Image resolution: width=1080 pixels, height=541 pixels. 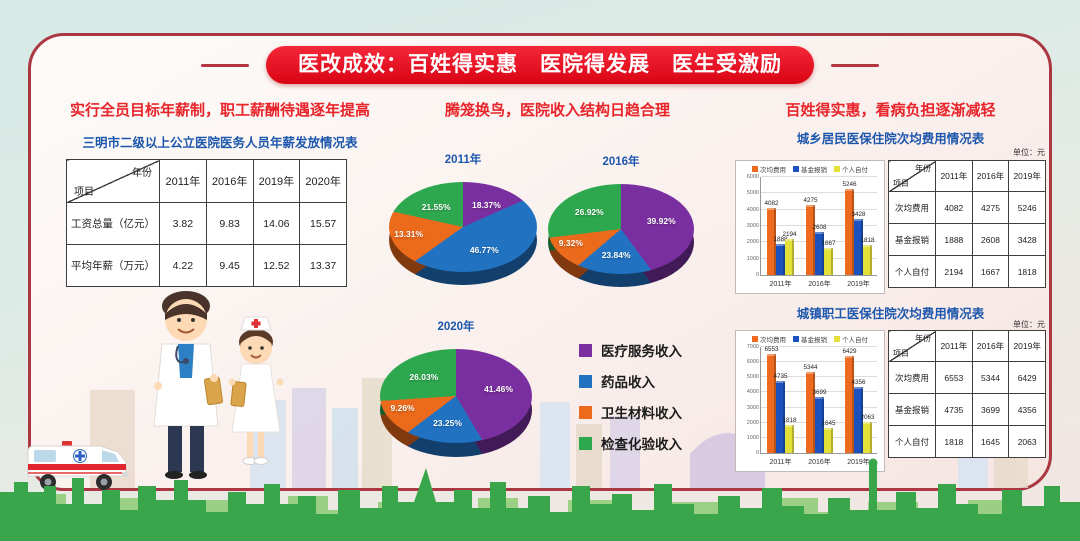 I want to click on table-cell: 5344, so click(x=990, y=377).